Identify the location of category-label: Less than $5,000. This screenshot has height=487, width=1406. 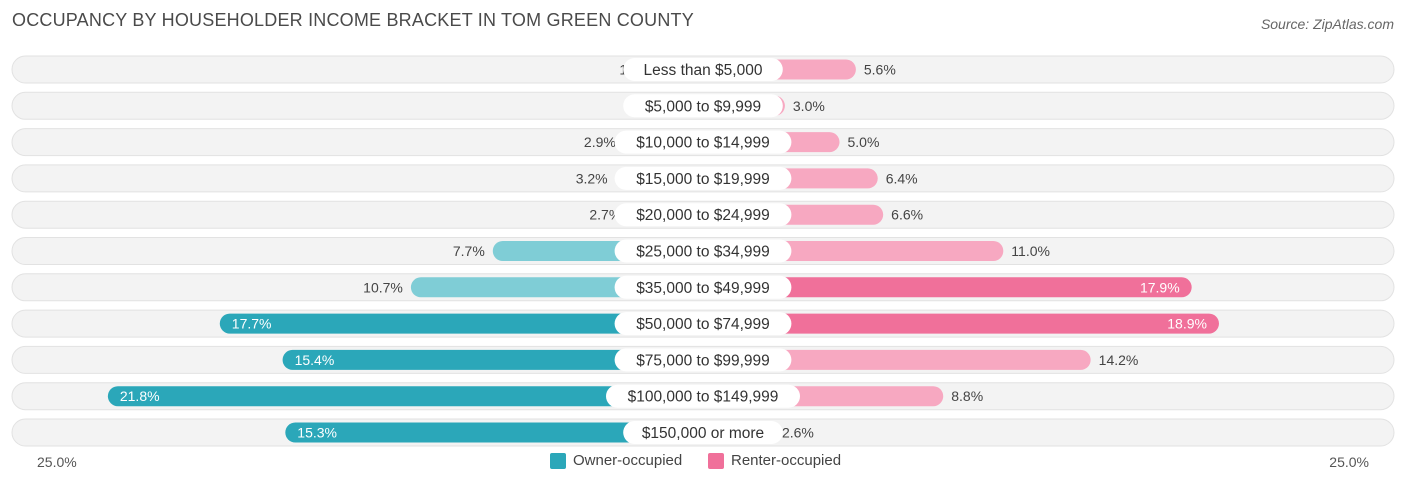
(703, 70).